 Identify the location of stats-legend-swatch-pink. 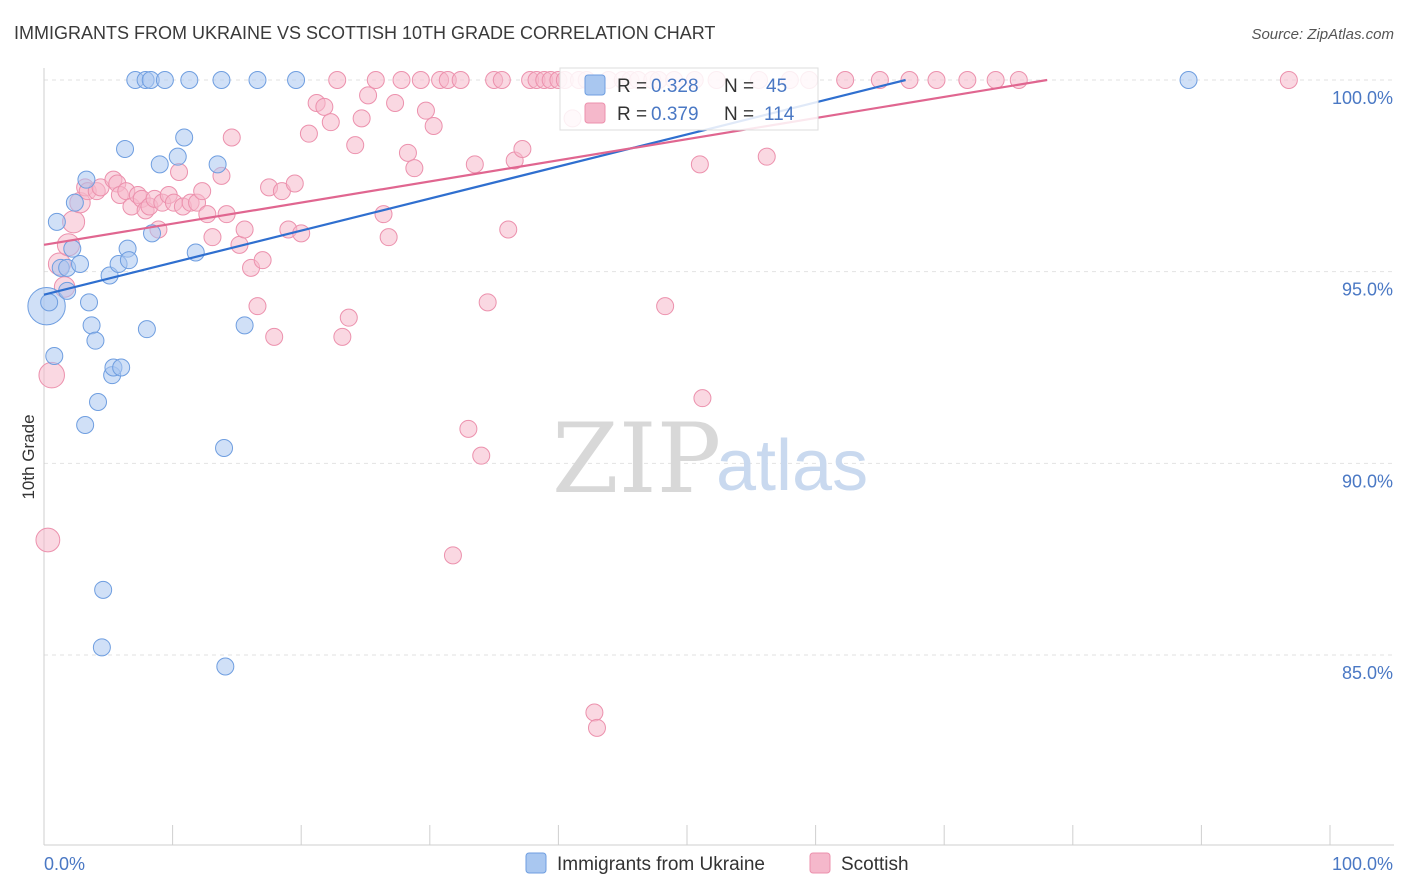
(595, 113).